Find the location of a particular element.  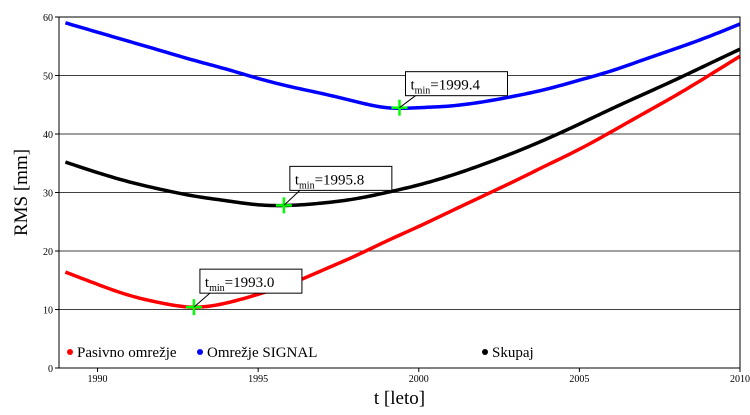

y-axis-label: RMS [mm] is located at coordinates (21, 192).